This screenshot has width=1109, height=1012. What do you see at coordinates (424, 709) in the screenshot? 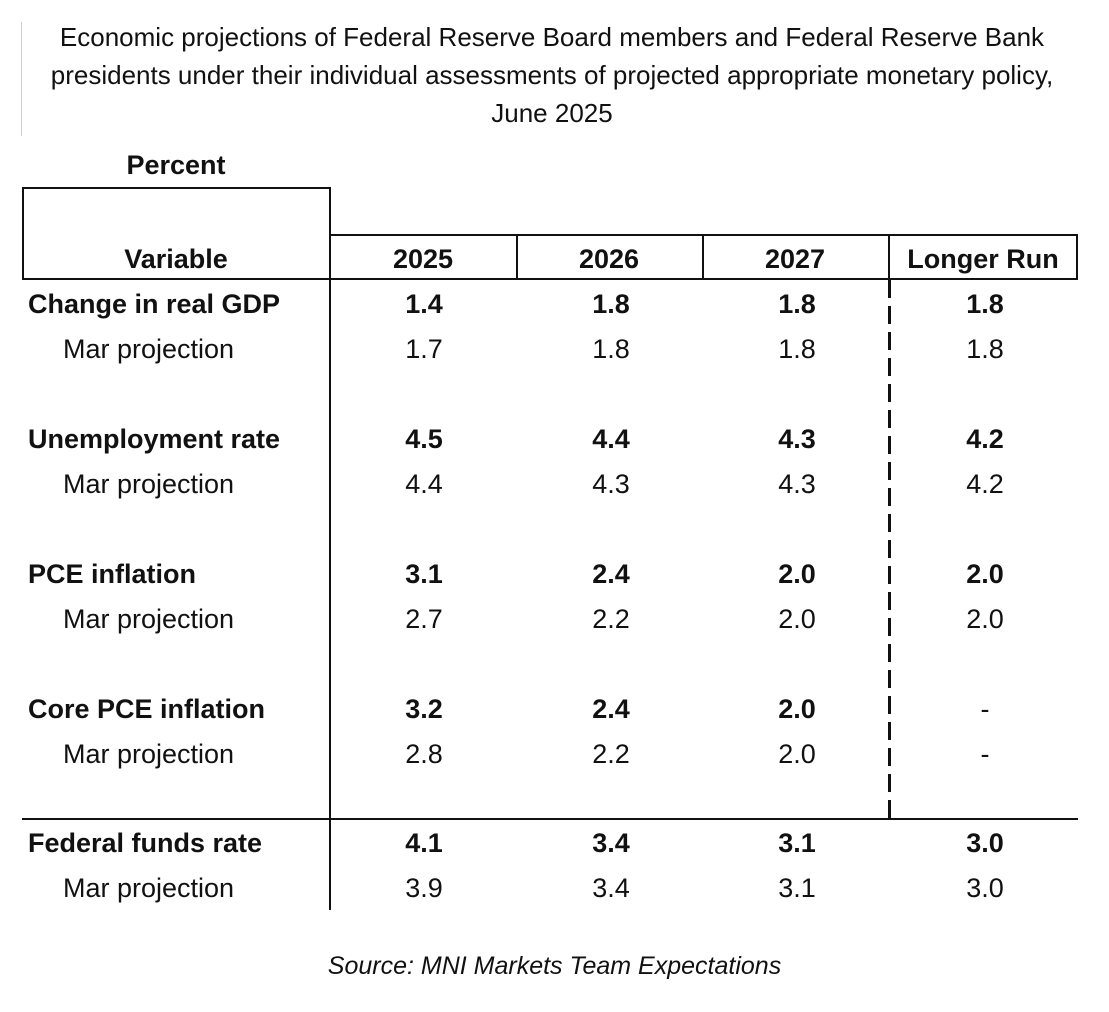
I see `value-2025: 3.2` at bounding box center [424, 709].